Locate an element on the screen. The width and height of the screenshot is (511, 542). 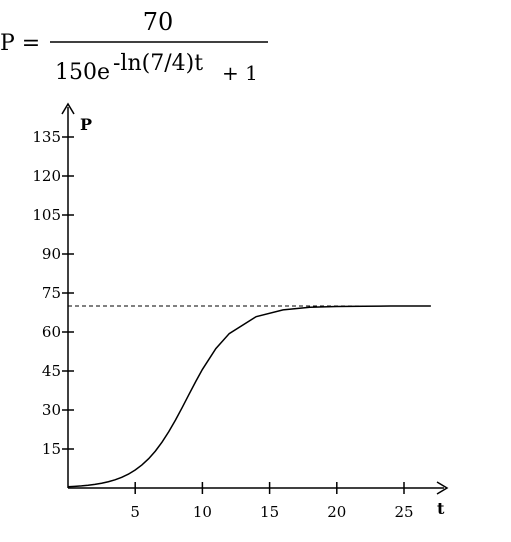
y-tick-label: 135 is located at coordinates (46, 137).